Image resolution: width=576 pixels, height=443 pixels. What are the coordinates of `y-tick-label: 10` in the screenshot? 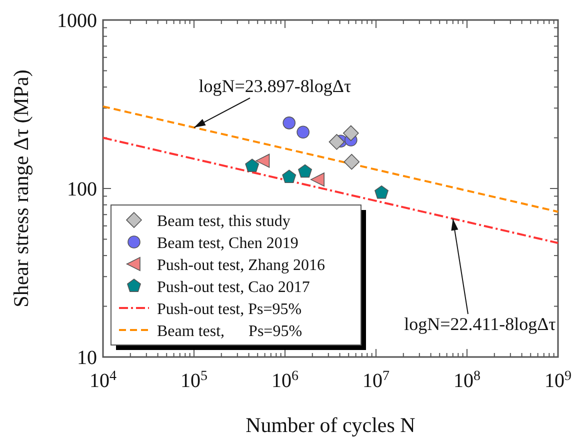 It's located at (87, 358).